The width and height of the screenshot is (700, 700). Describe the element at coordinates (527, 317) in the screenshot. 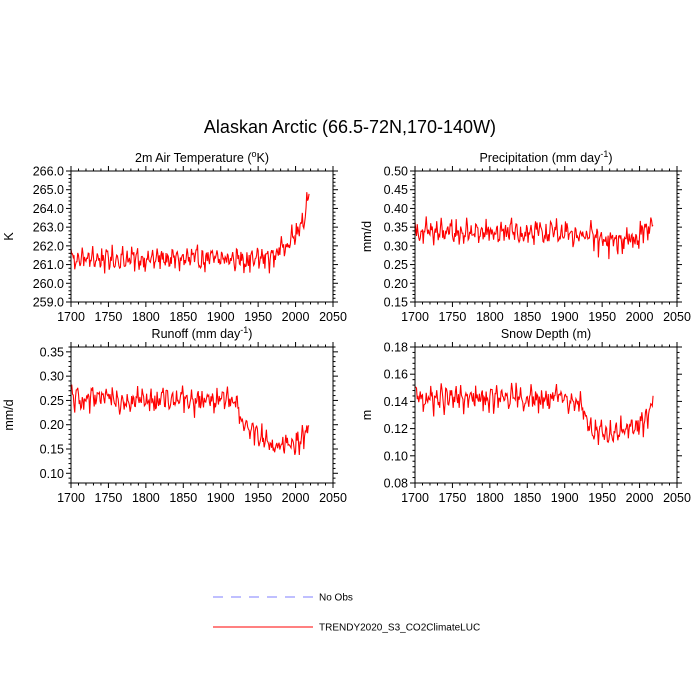

I see `x-tick-label-precip: 1850` at that location.